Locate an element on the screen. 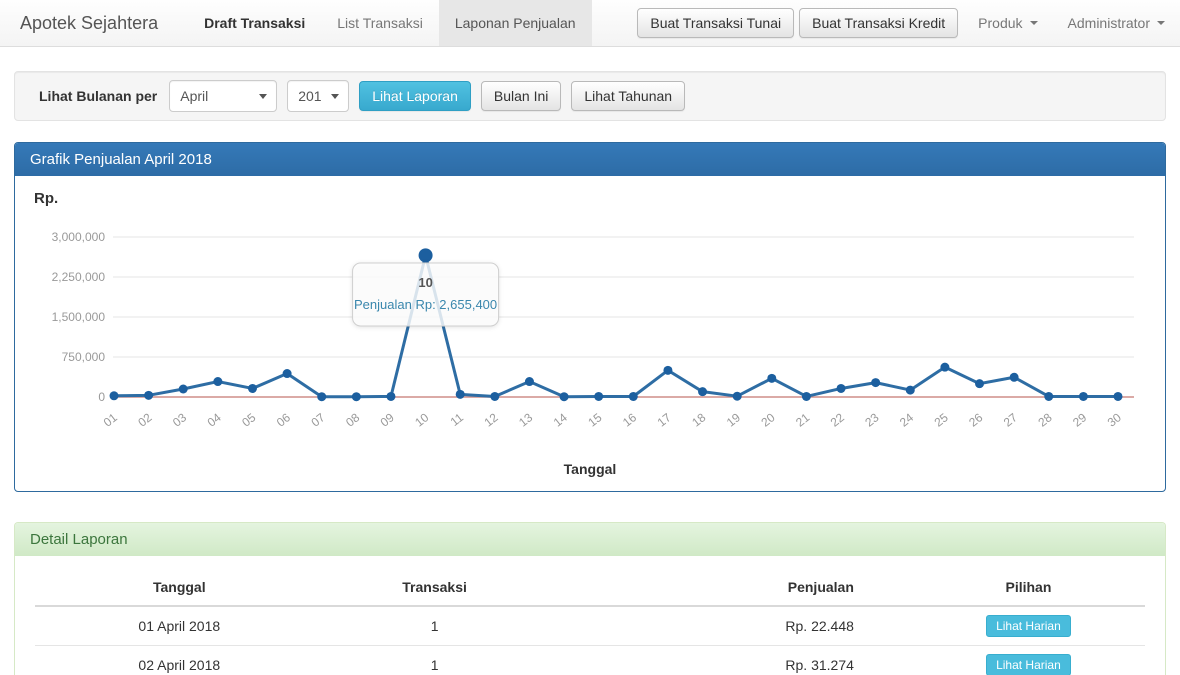 This screenshot has width=1180, height=675. year-select: 2018 is located at coordinates (318, 96).